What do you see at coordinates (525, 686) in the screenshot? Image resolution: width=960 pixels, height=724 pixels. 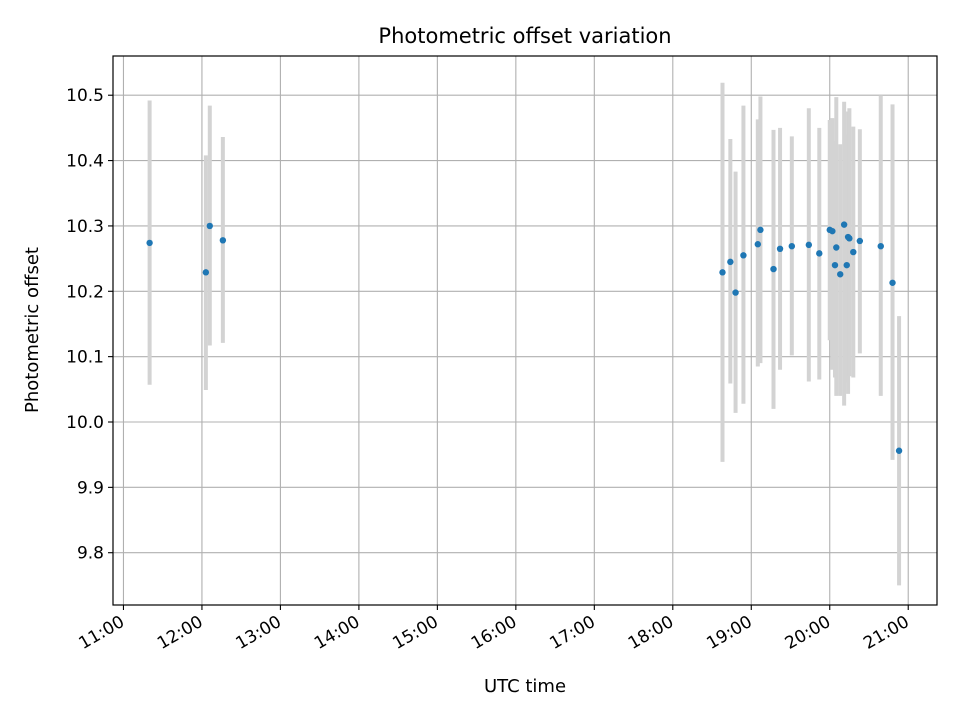 I see `x-axis-label: UTC time` at bounding box center [525, 686].